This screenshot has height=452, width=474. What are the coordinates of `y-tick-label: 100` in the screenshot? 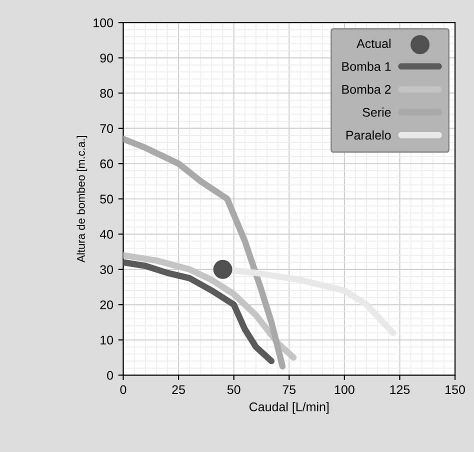 It's located at (104, 23).